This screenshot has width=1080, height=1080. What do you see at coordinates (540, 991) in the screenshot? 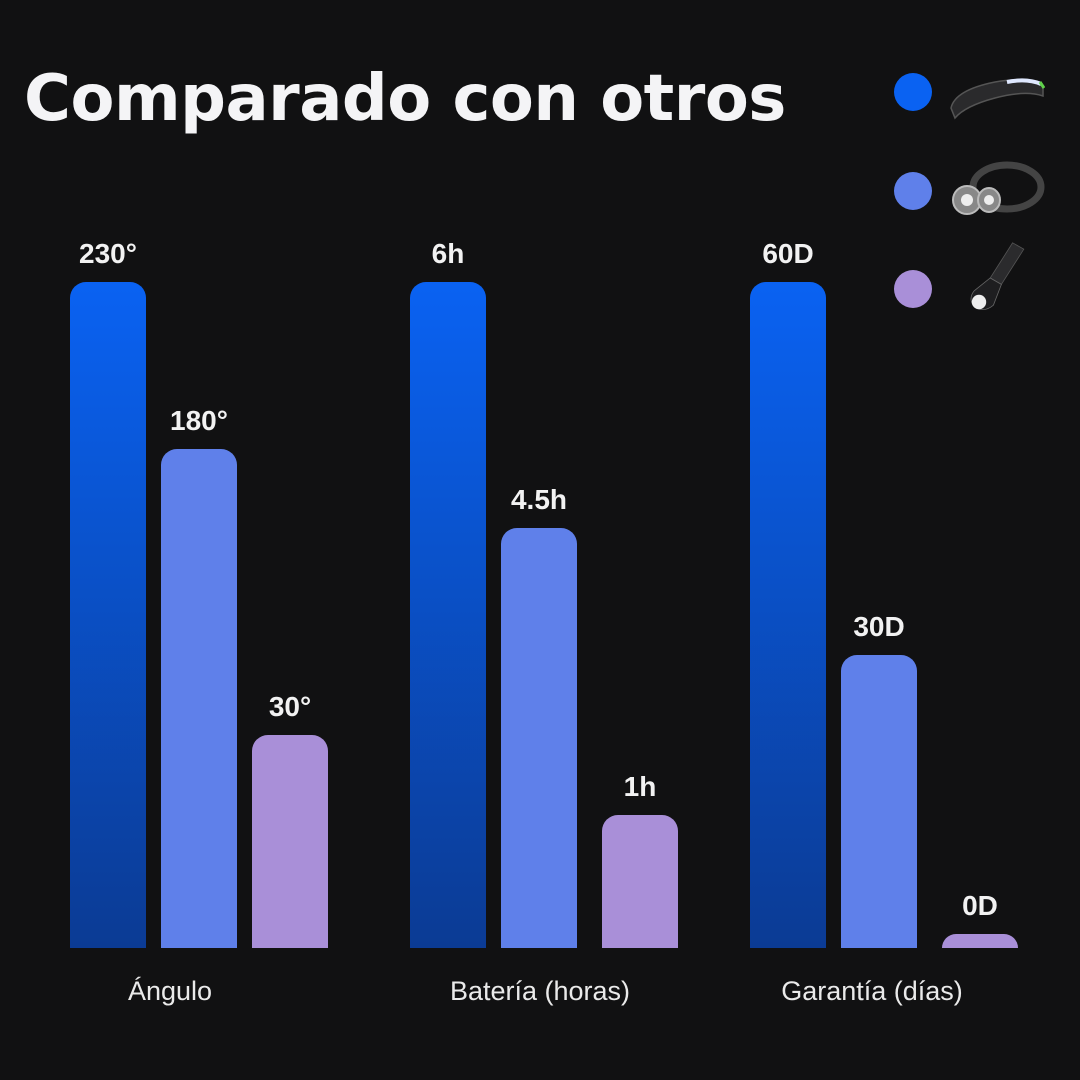
I see `category-label: Batería (horas)` at bounding box center [540, 991].